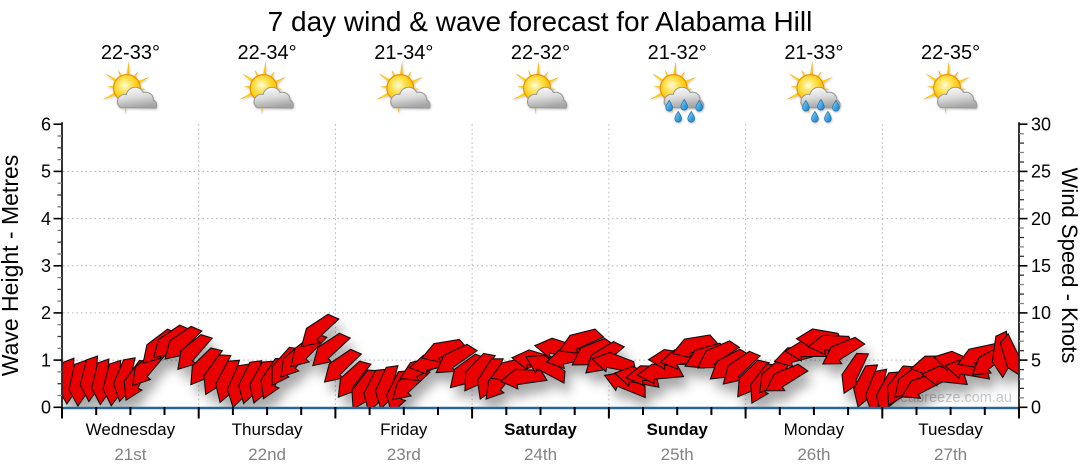 This screenshot has width=1080, height=475. Describe the element at coordinates (1041, 172) in the screenshot. I see `svg-text: 25` at that location.